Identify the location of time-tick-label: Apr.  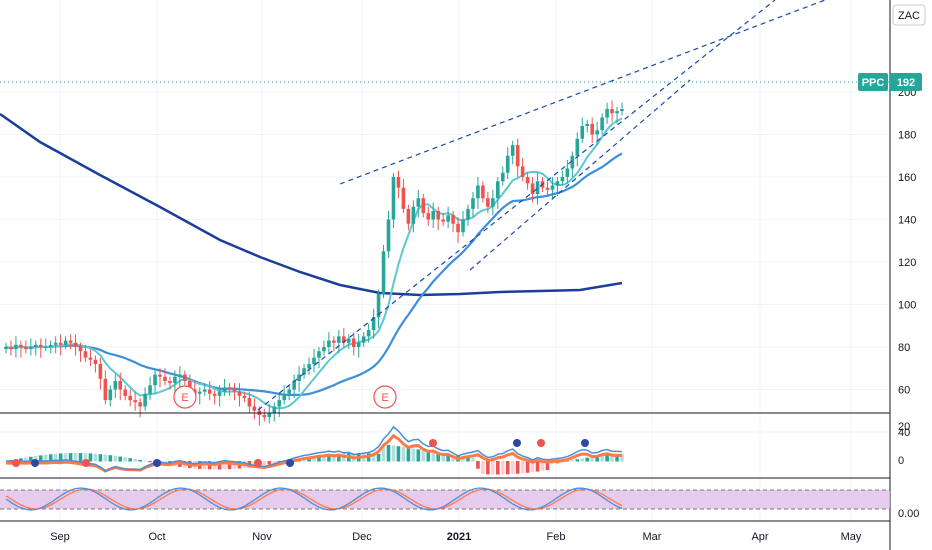
(759, 537).